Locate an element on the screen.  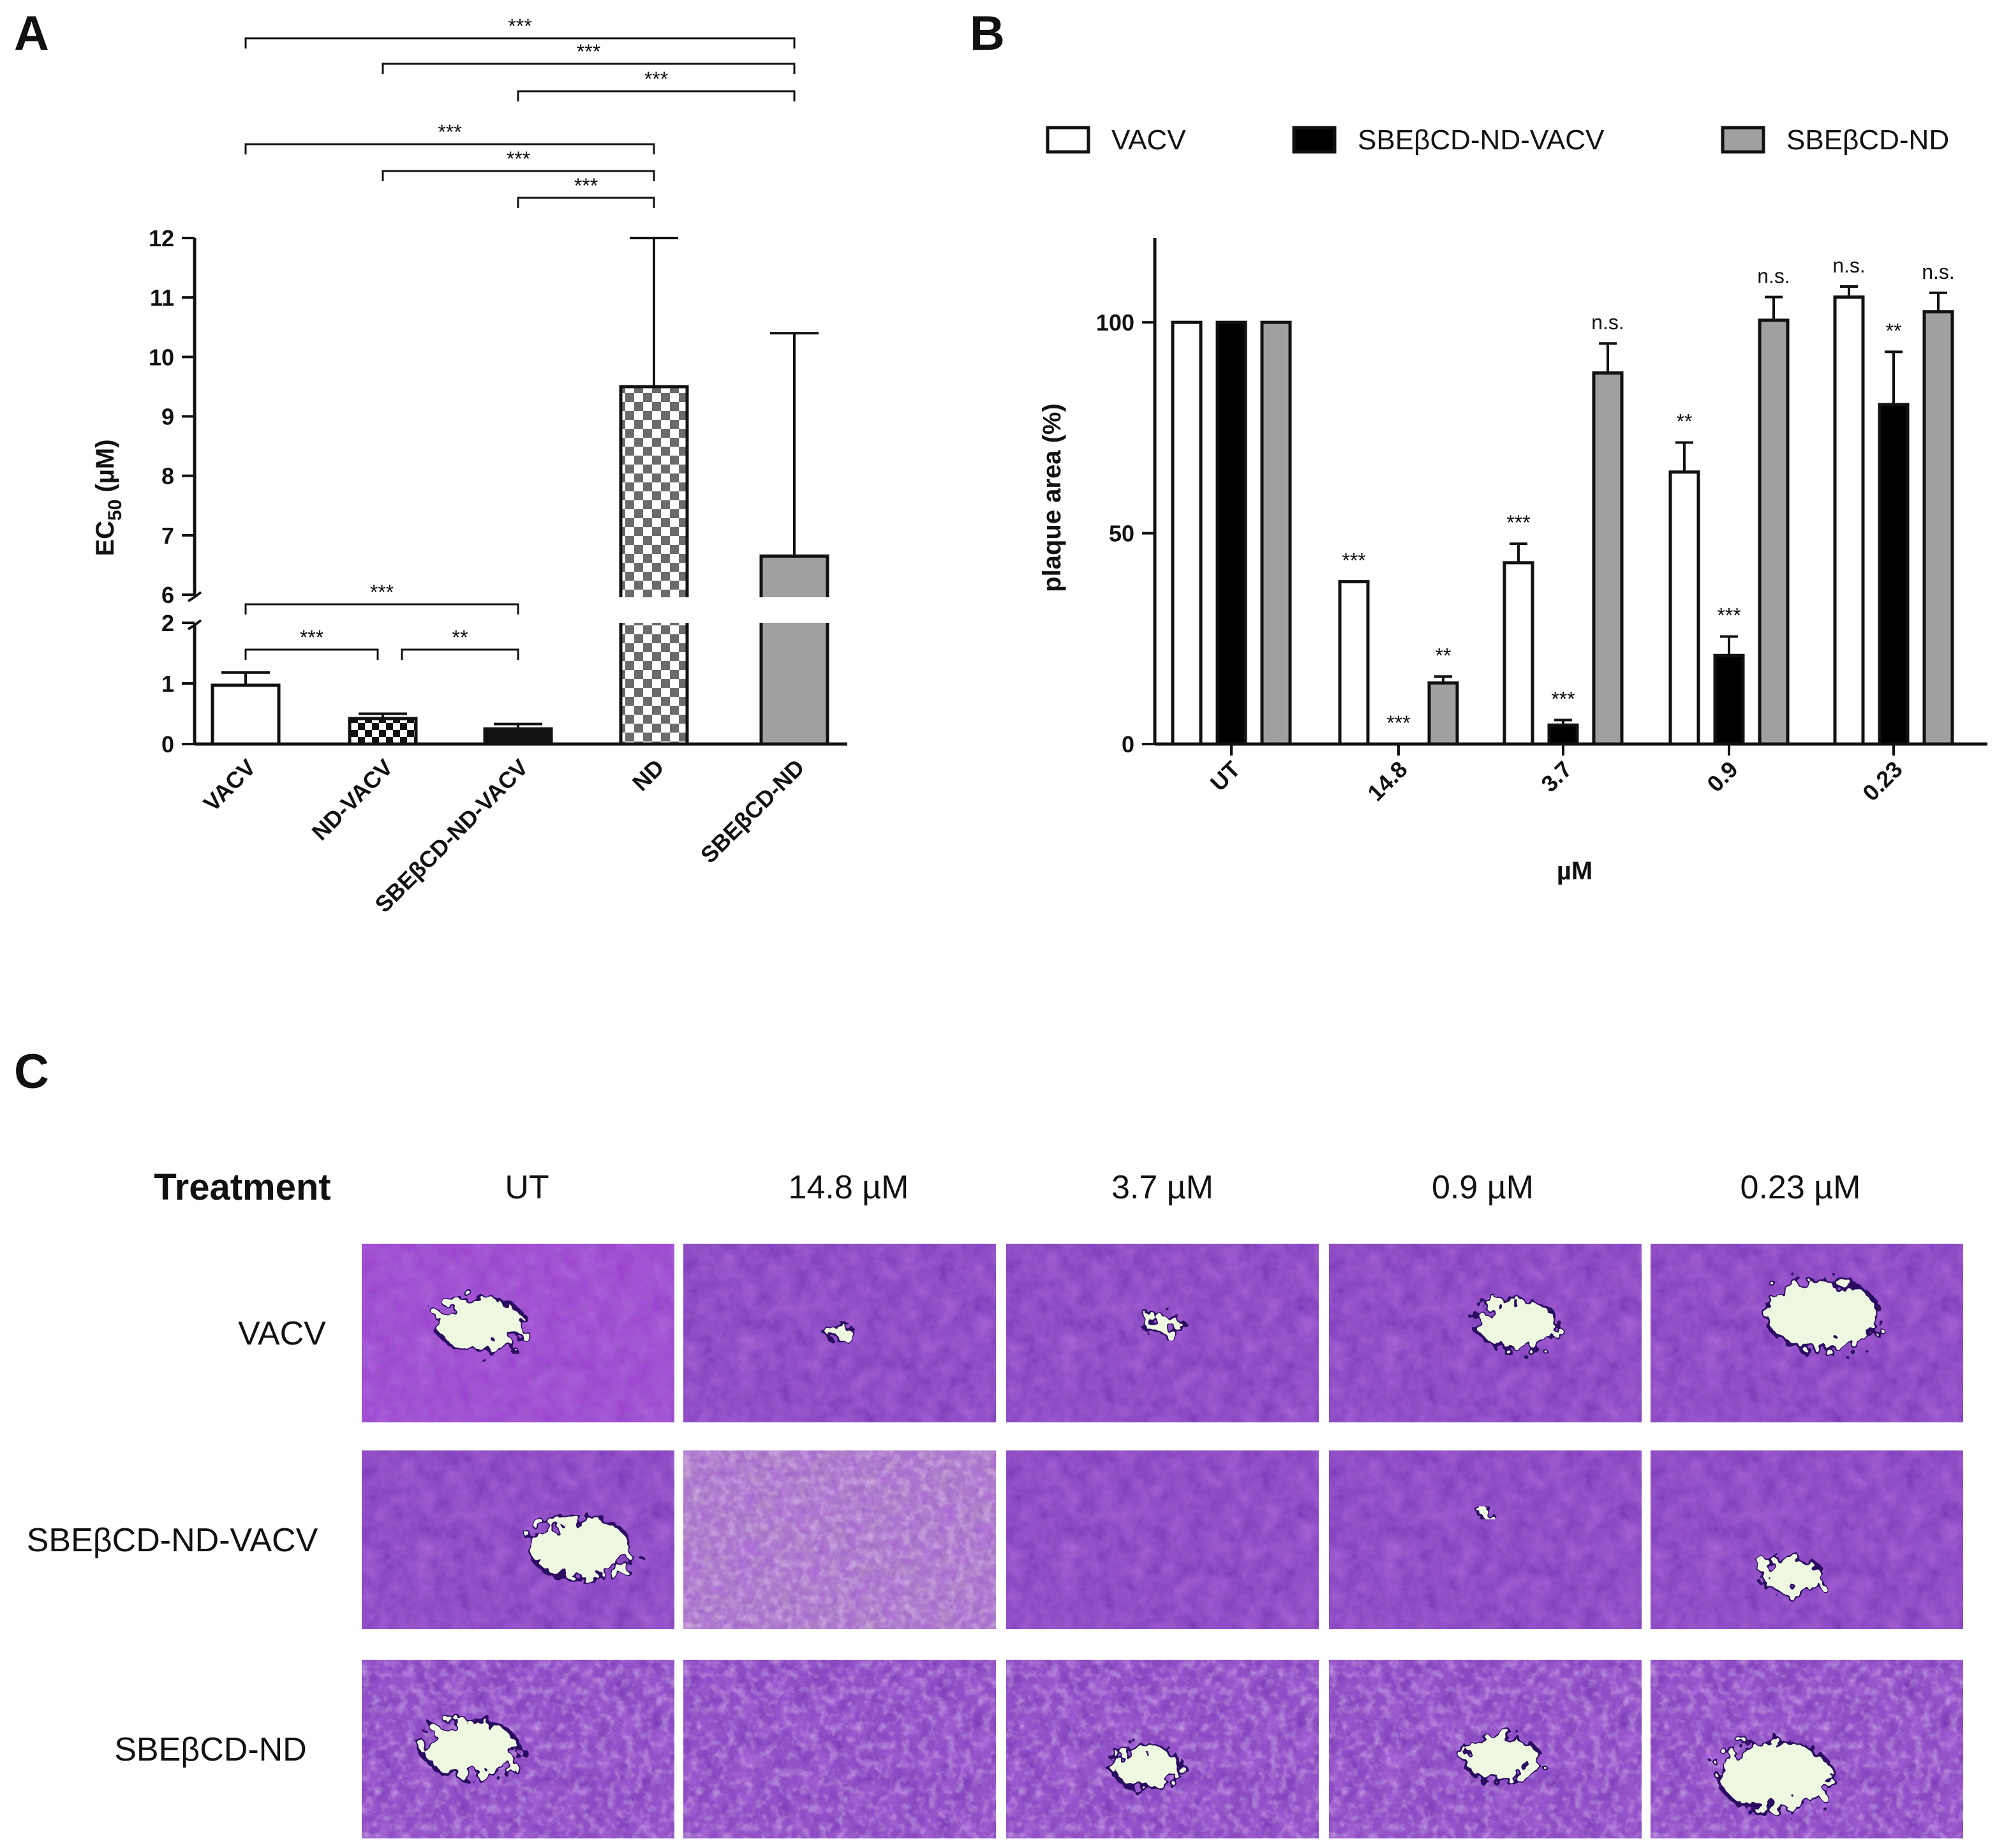
b-x-tick-label: 14.8 is located at coordinates (1387, 781).